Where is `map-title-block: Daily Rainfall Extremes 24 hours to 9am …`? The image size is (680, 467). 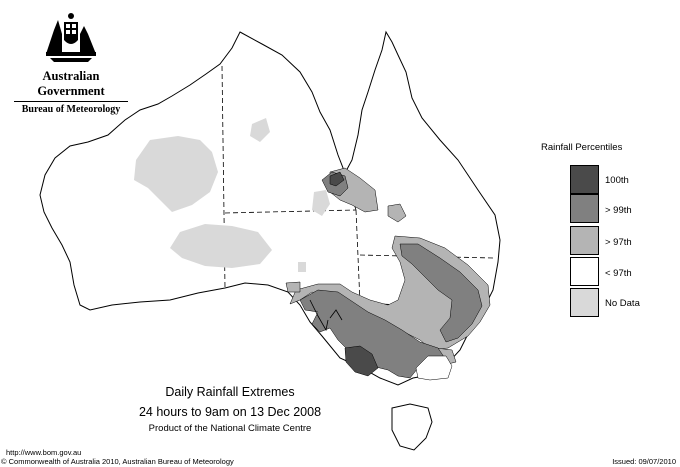 map-title-block: Daily Rainfall Extremes 24 hours to 9am … is located at coordinates (230, 409).